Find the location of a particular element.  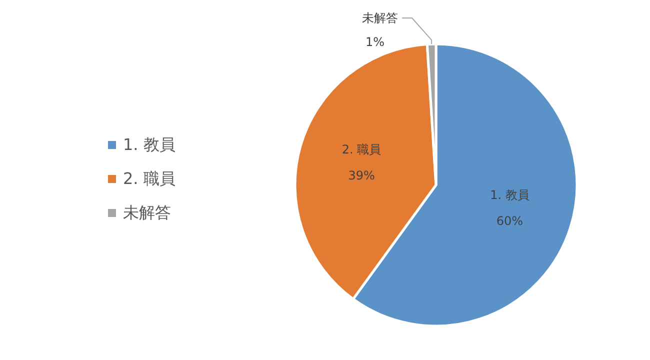

slice-label: 1. 教員 is located at coordinates (510, 195).